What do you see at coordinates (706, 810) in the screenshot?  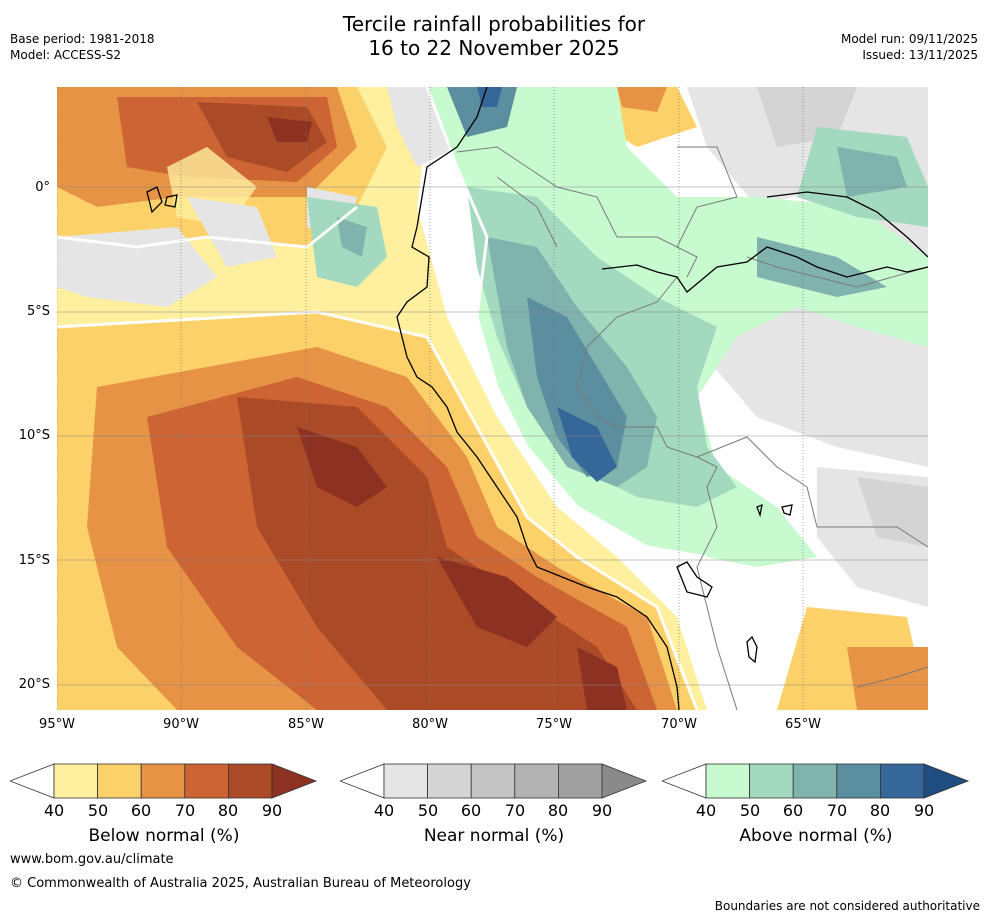 I see `cbar3-tick-40: 40` at bounding box center [706, 810].